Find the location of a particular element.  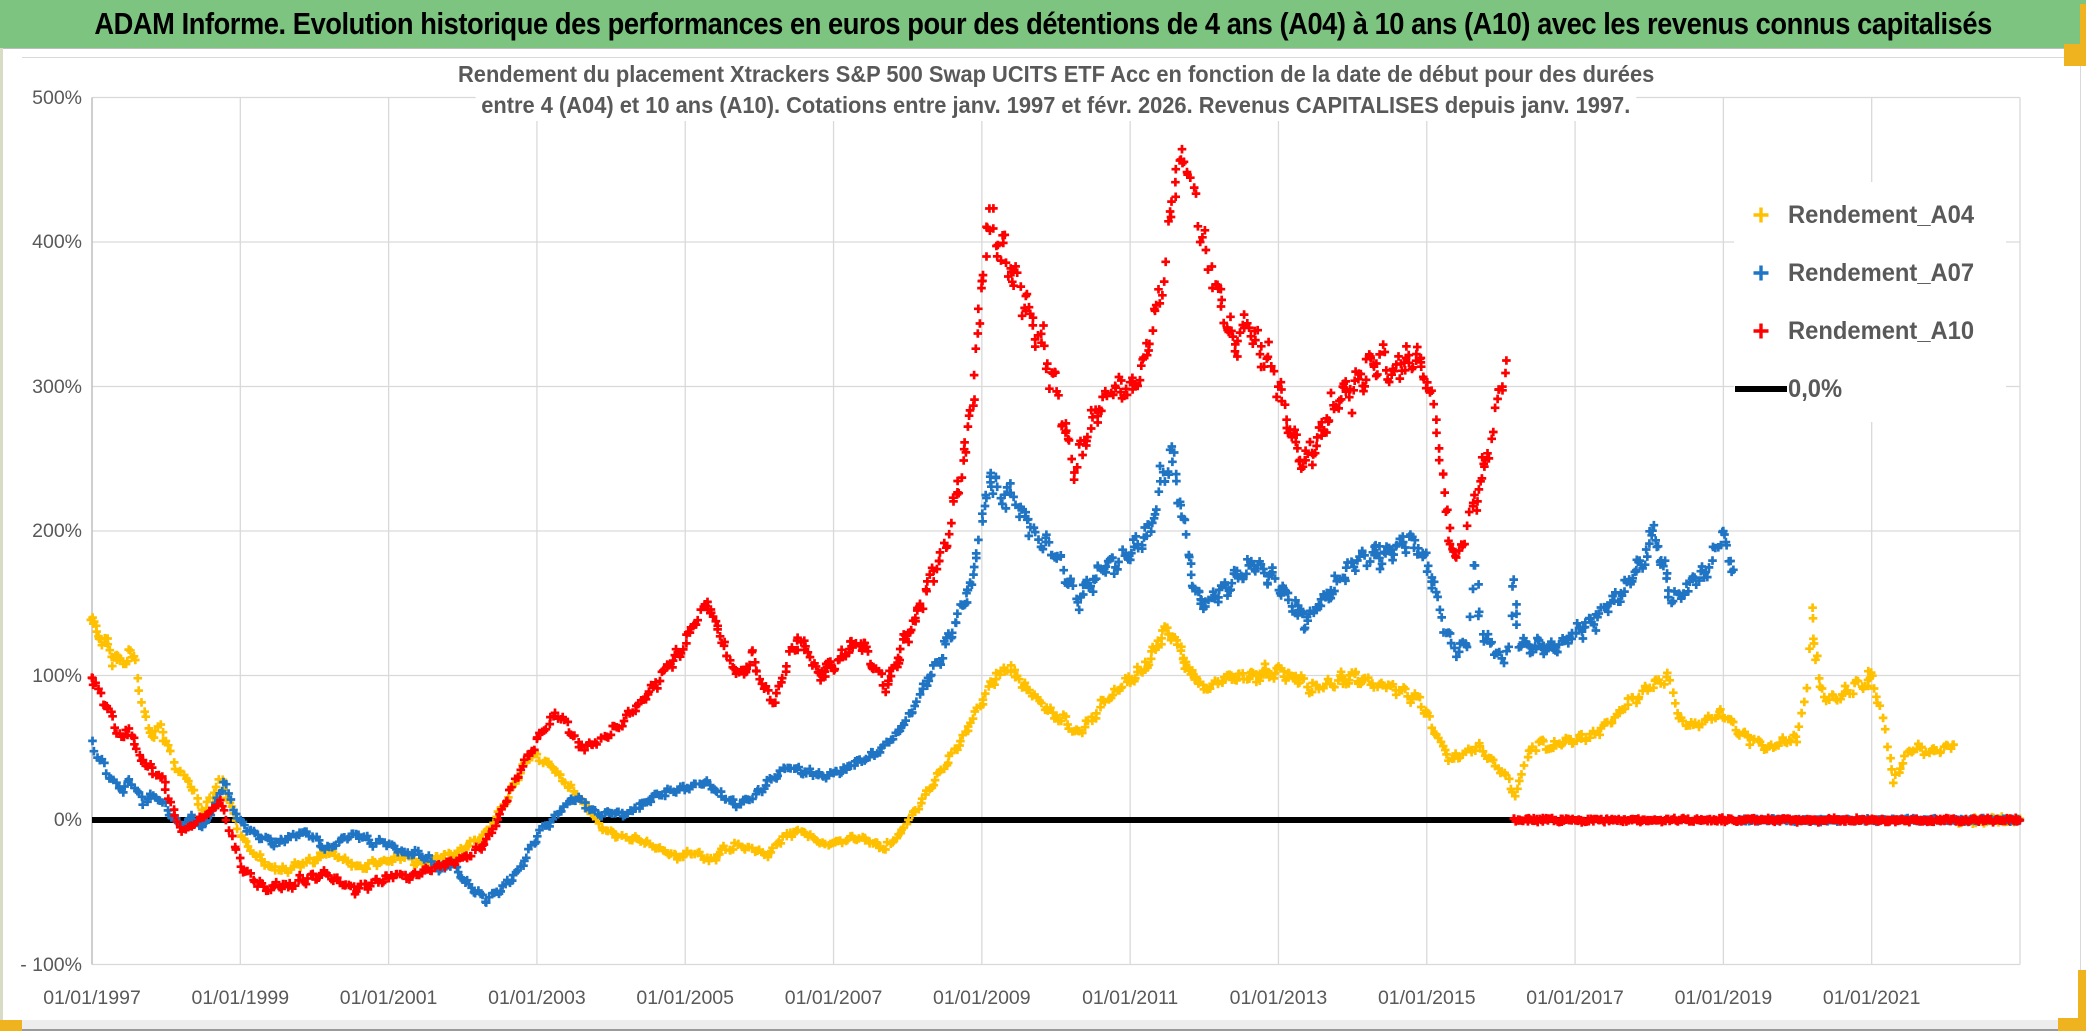

x-axis-tick: 01/01/2017 is located at coordinates (1575, 998).